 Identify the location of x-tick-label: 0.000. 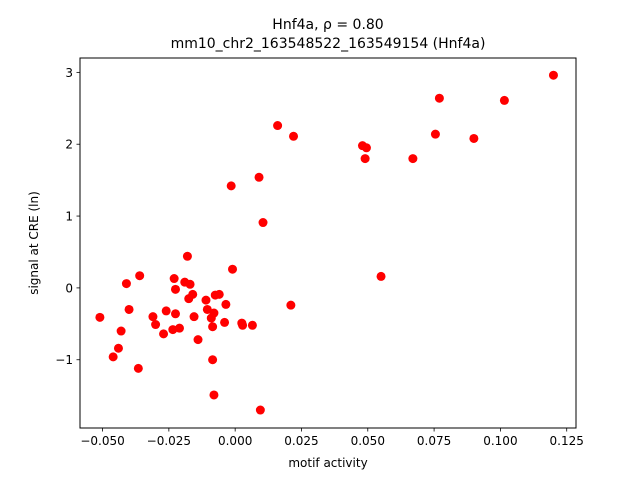
(235, 441).